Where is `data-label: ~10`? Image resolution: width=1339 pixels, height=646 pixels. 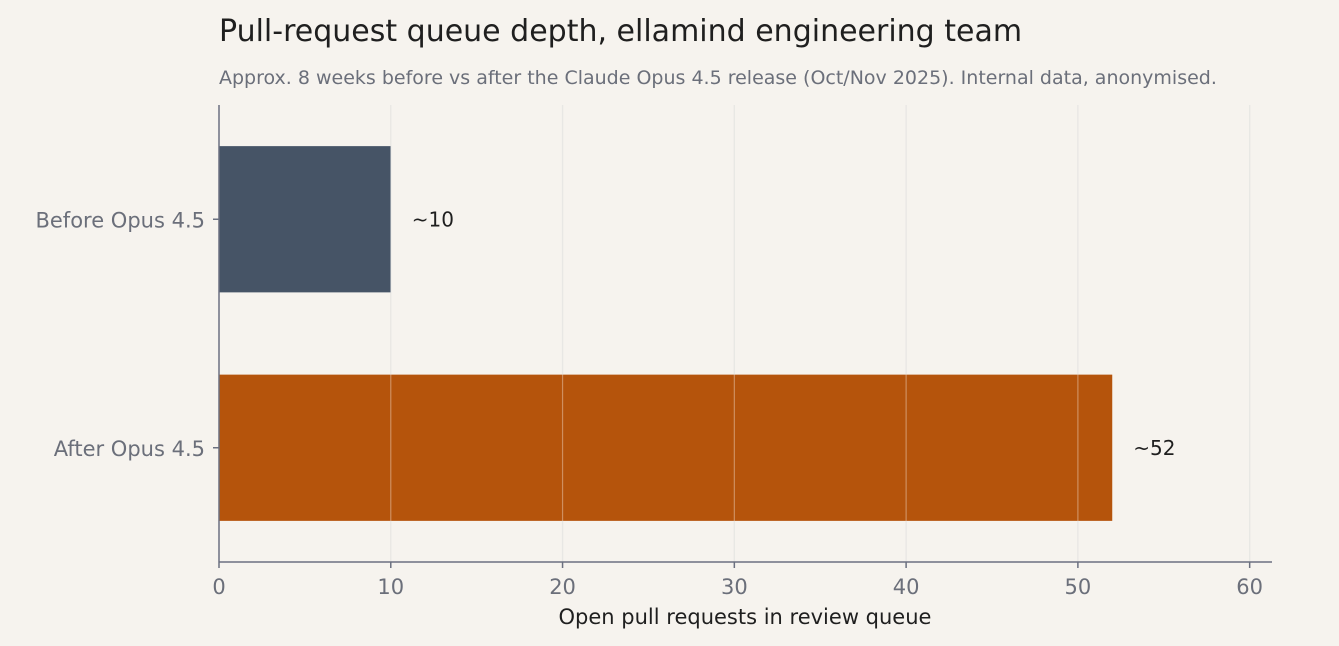 data-label: ~10 is located at coordinates (433, 219).